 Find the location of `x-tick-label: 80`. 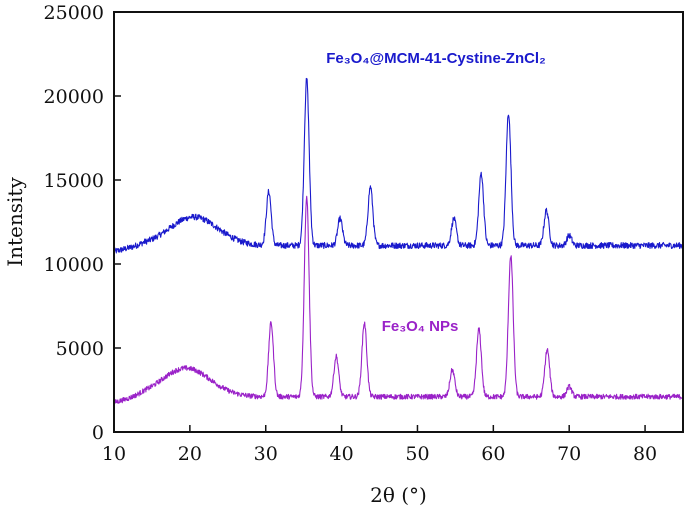

x-tick-label: 80 is located at coordinates (645, 454).